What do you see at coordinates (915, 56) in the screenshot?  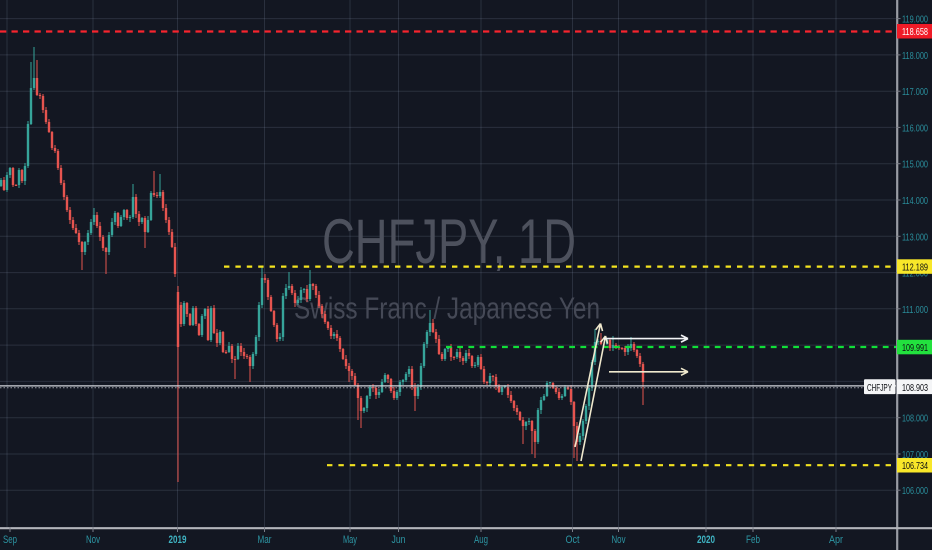 I see `svg-text: 118.000` at bounding box center [915, 56].